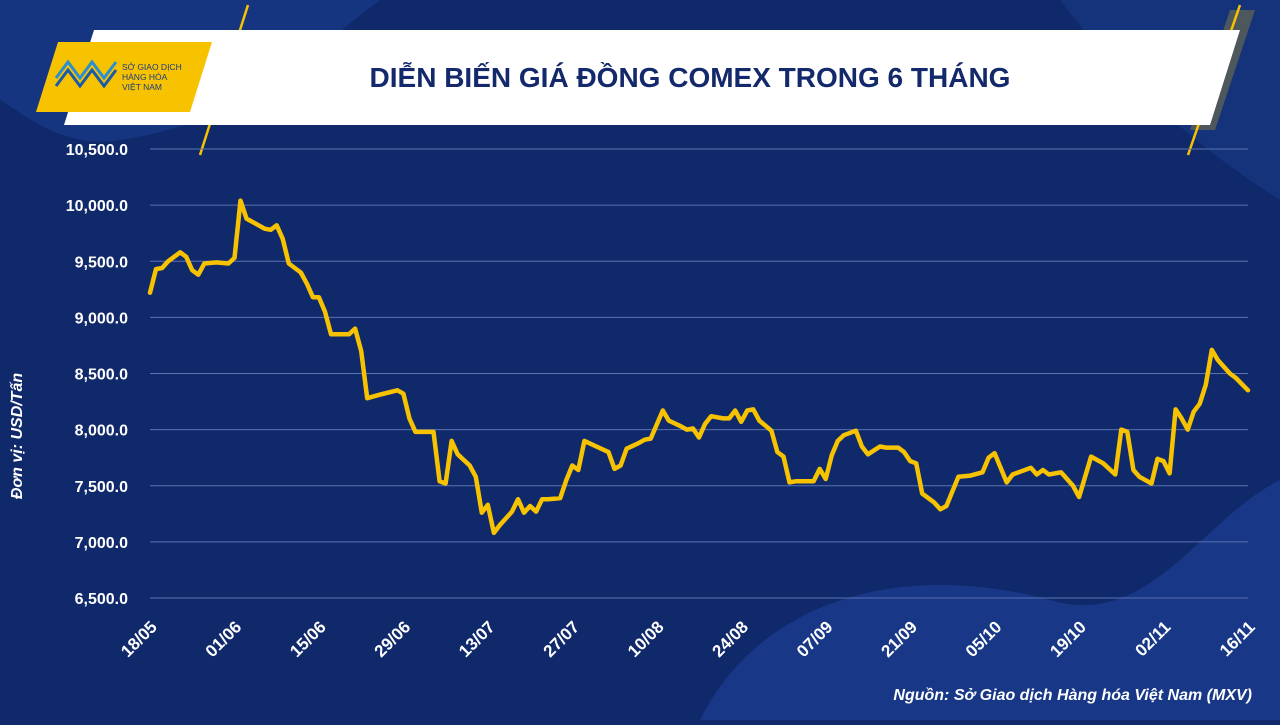  I want to click on title-banner, so click(652, 77).